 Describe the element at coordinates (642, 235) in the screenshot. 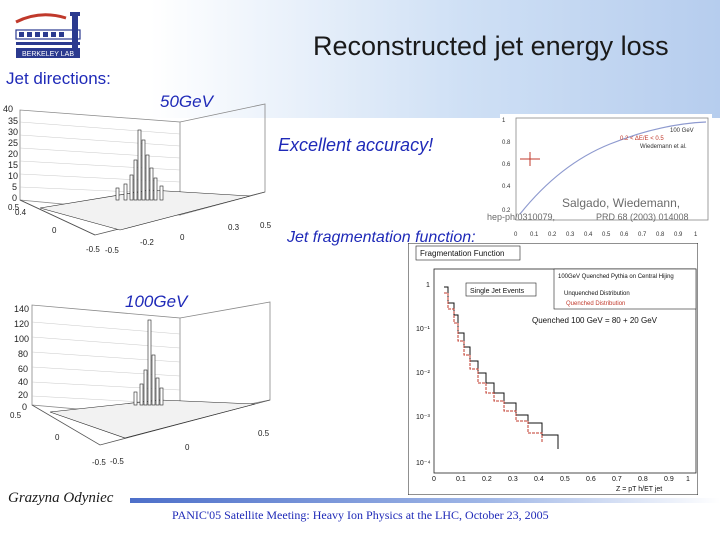

I see `x-tick: 0.7` at that location.